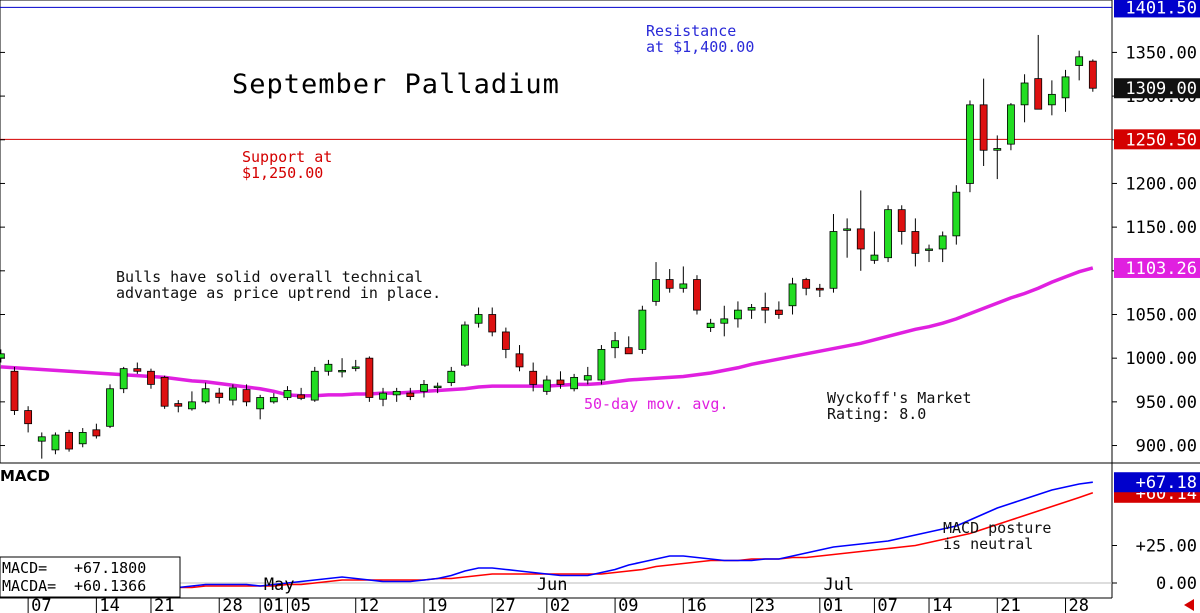 The height and width of the screenshot is (613, 1200). Describe the element at coordinates (838, 585) in the screenshot. I see `month-label: Jul` at that location.